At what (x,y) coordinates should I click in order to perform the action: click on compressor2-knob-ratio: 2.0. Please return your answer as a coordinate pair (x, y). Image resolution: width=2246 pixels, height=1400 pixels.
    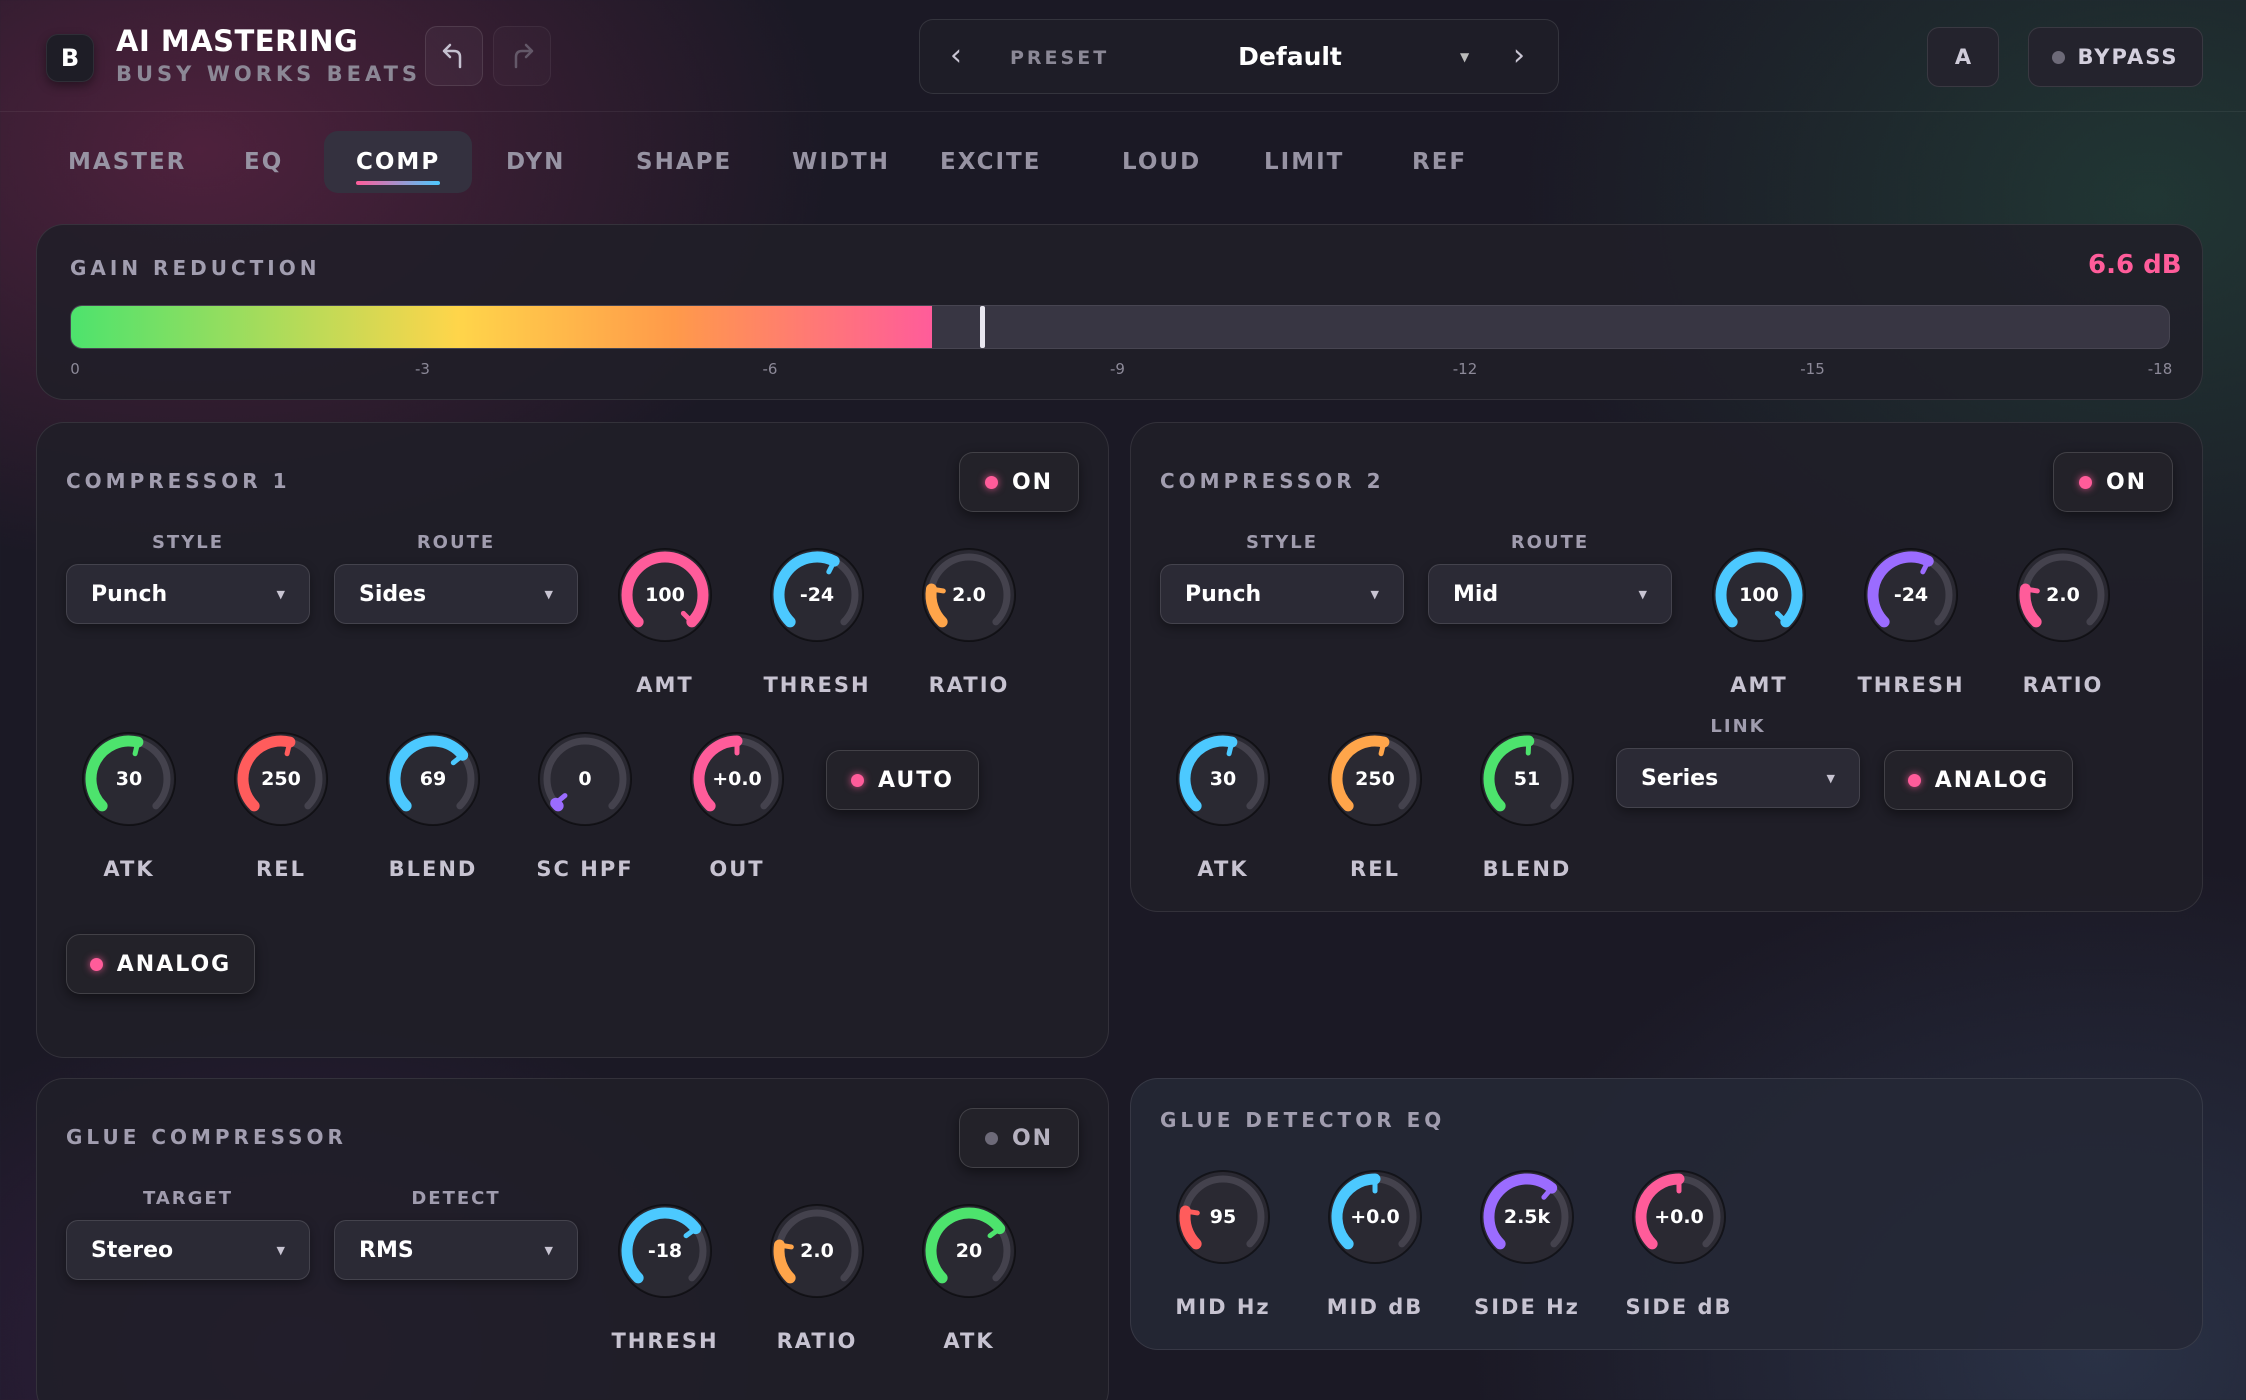
    Looking at the image, I should click on (2063, 595).